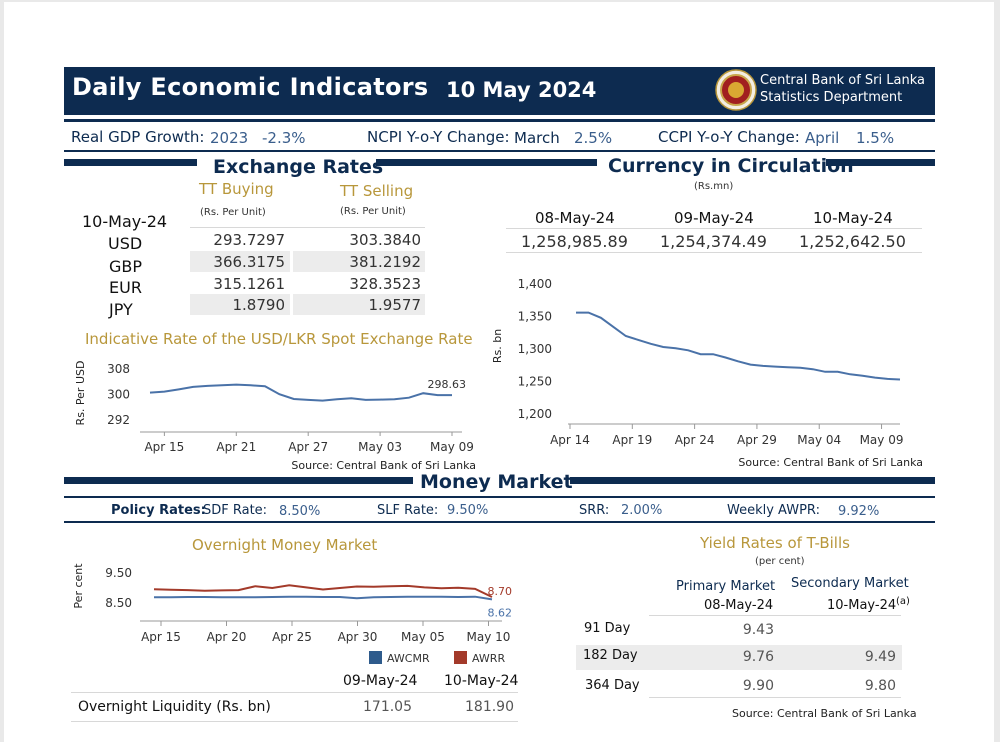 The width and height of the screenshot is (1000, 742). What do you see at coordinates (292, 637) in the screenshot?
I see `overnight-chart-xtick-label: Apr 25` at bounding box center [292, 637].